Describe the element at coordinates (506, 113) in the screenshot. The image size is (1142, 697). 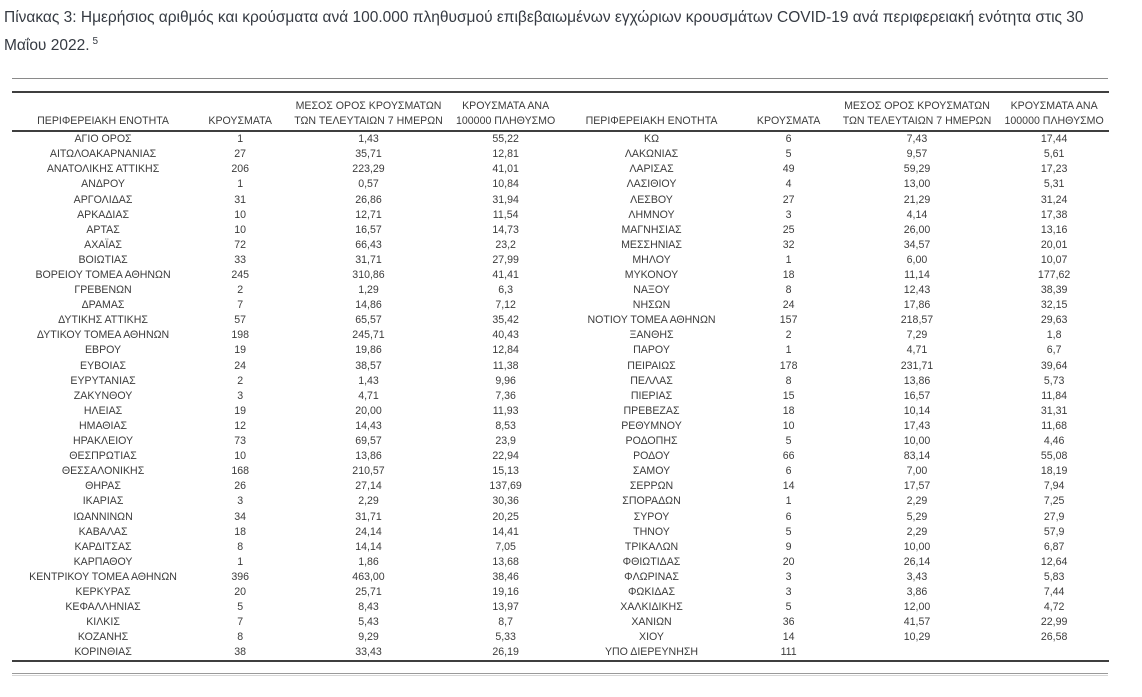
I see `column-header-left-3: ΚΡΟΥΣΜΑΤΑ ΑΝΑ 100000 ΠΛΗΘΥΣΜΟ` at that location.